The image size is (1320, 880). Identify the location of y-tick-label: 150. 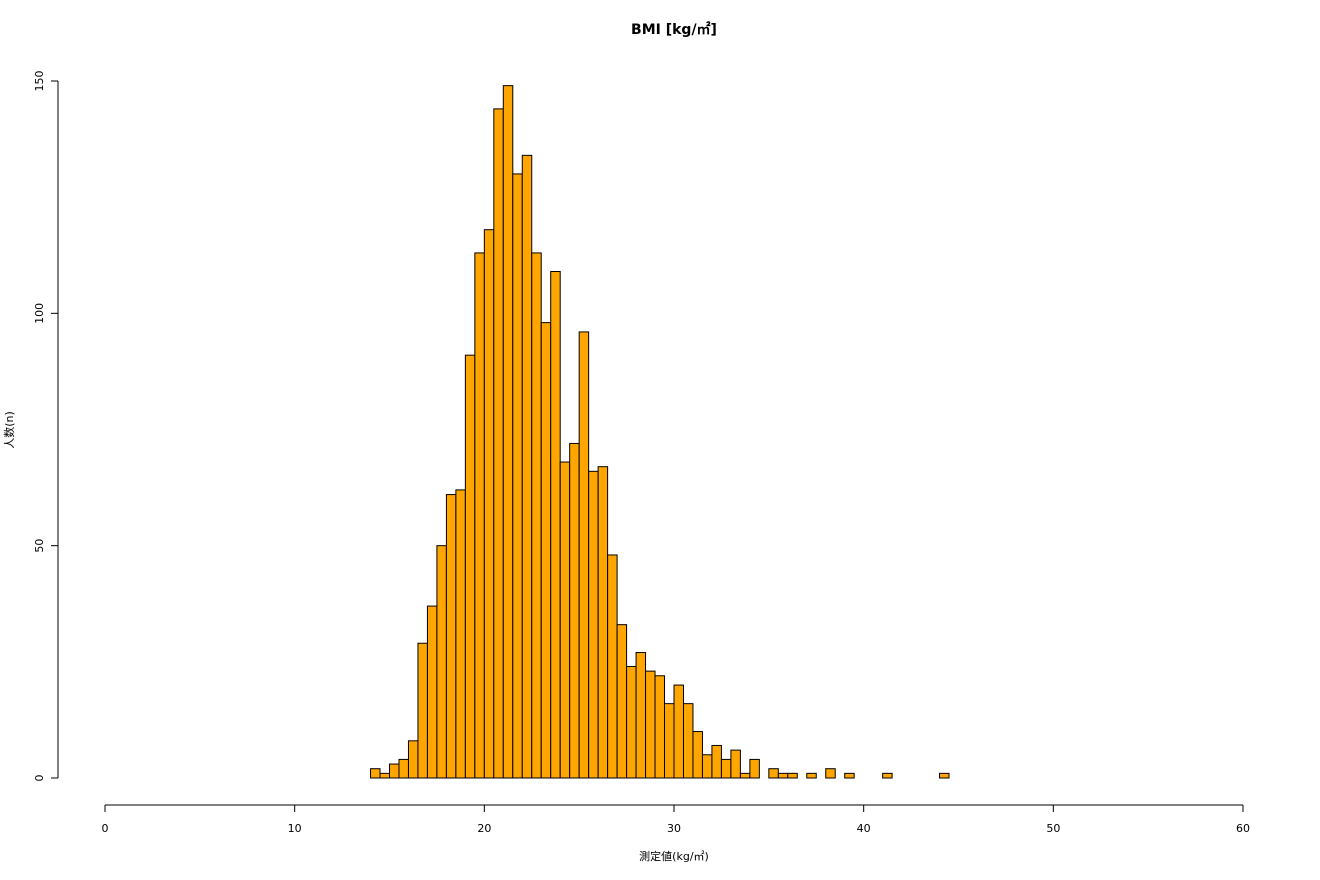
(39, 81).